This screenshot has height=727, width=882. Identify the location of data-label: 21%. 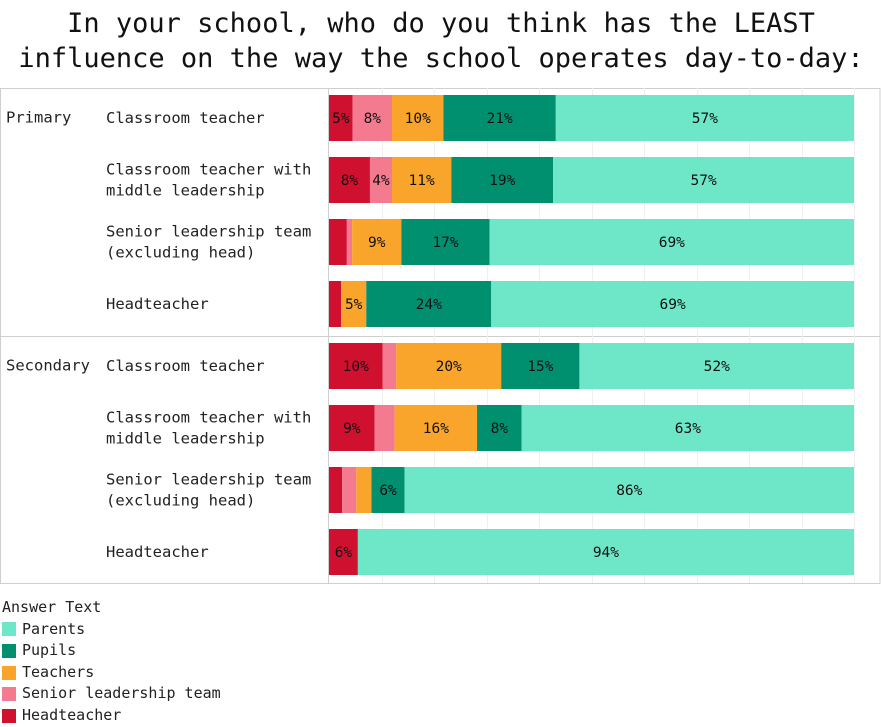
(500, 119).